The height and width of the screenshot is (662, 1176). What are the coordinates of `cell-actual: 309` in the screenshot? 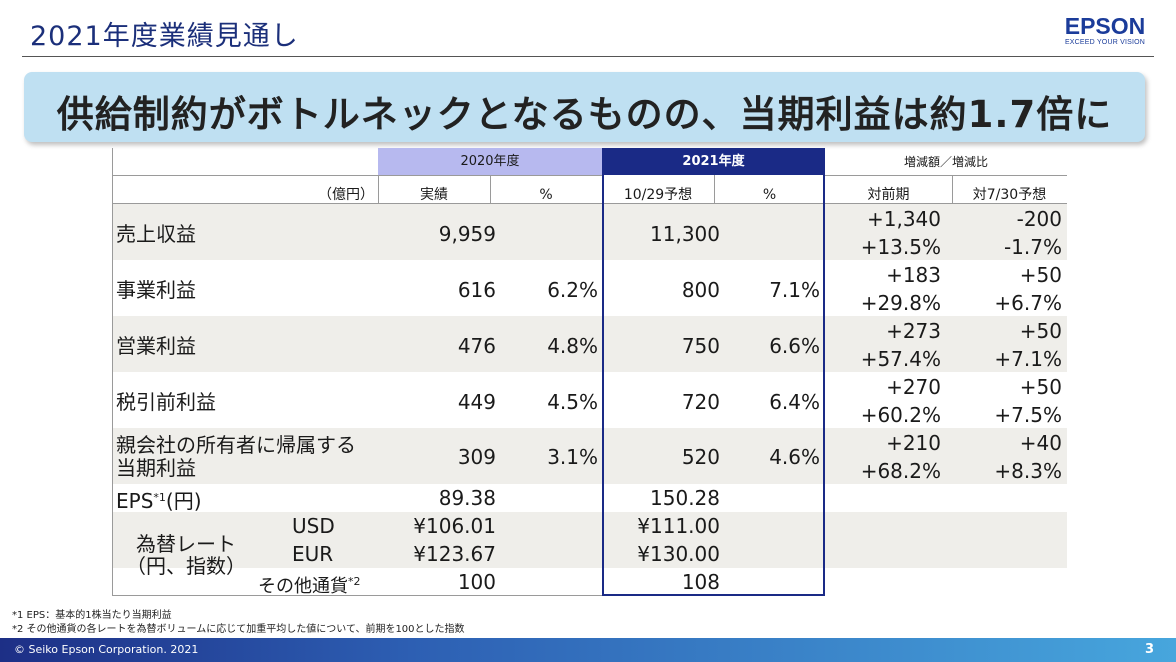 It's located at (476, 457).